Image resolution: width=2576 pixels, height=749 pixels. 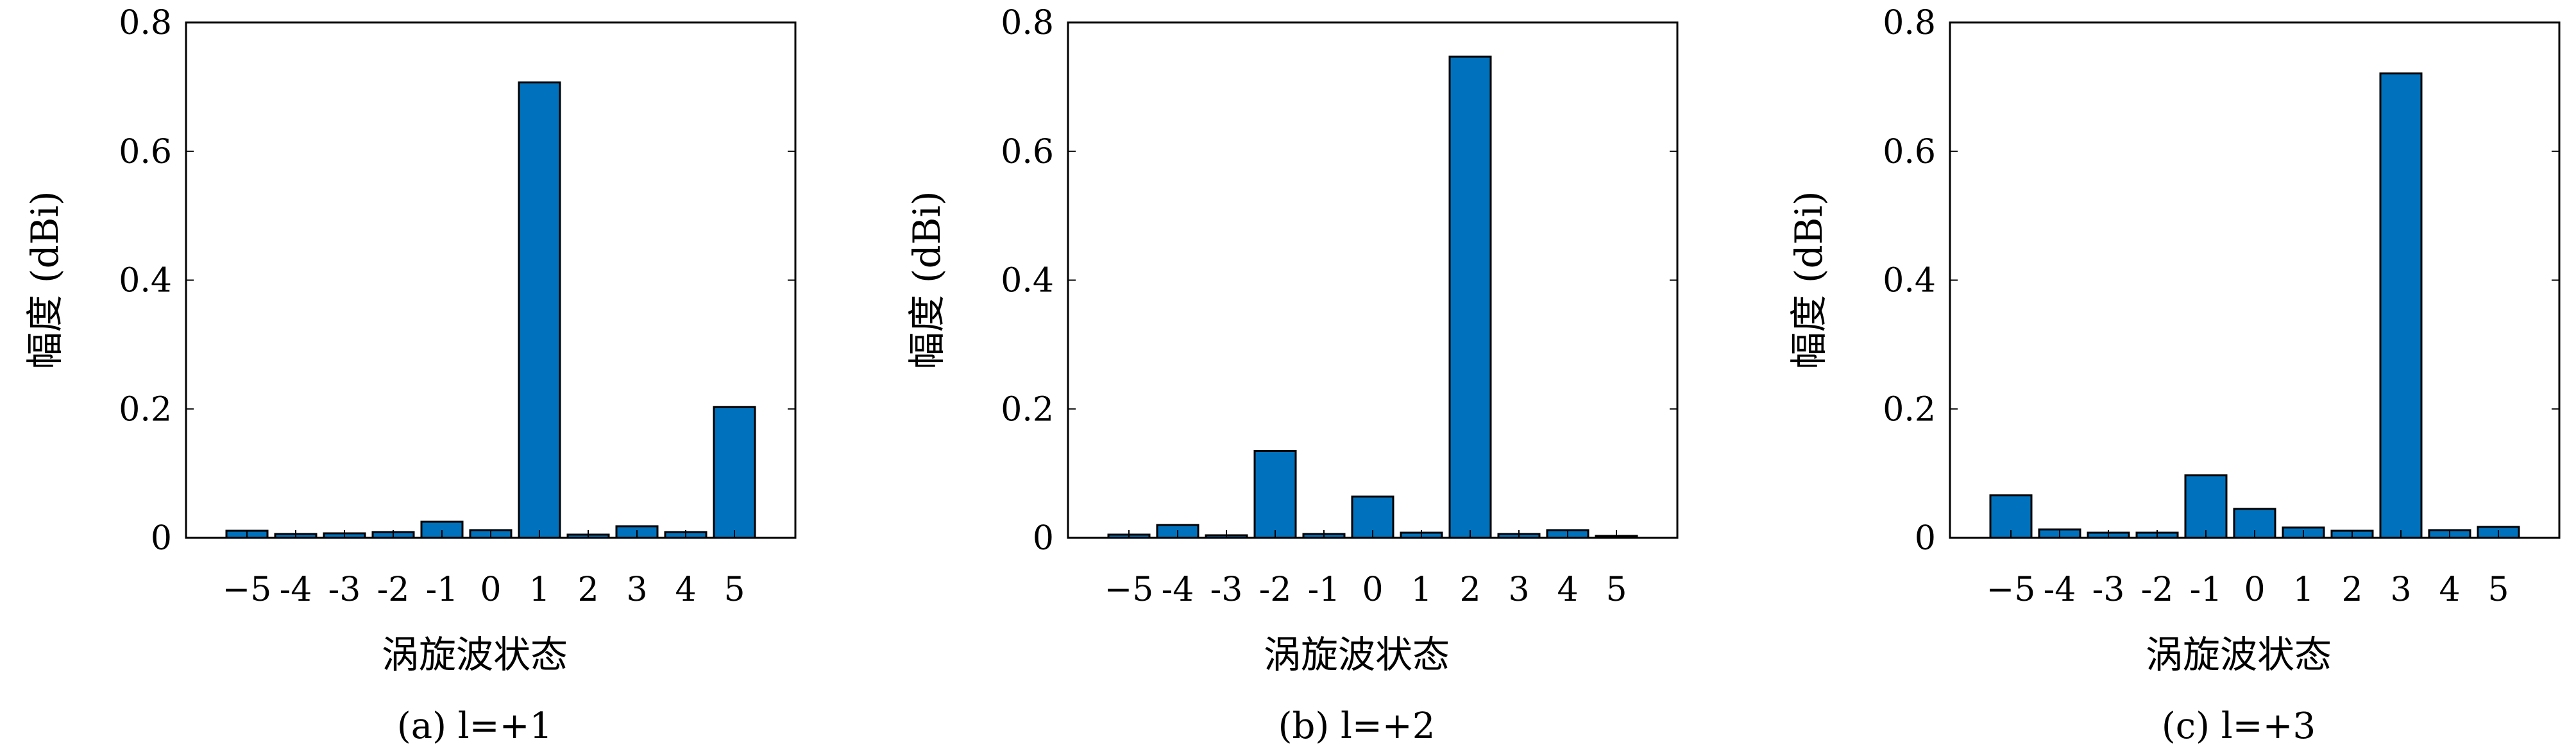 I want to click on bar--2, so click(x=1275, y=494).